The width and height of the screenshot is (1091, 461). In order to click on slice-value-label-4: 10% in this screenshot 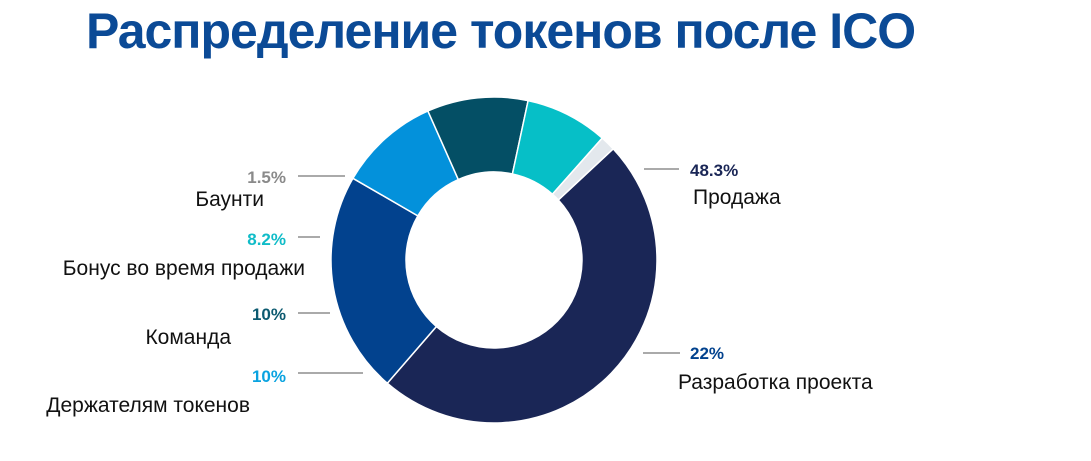, I will do `click(269, 314)`.